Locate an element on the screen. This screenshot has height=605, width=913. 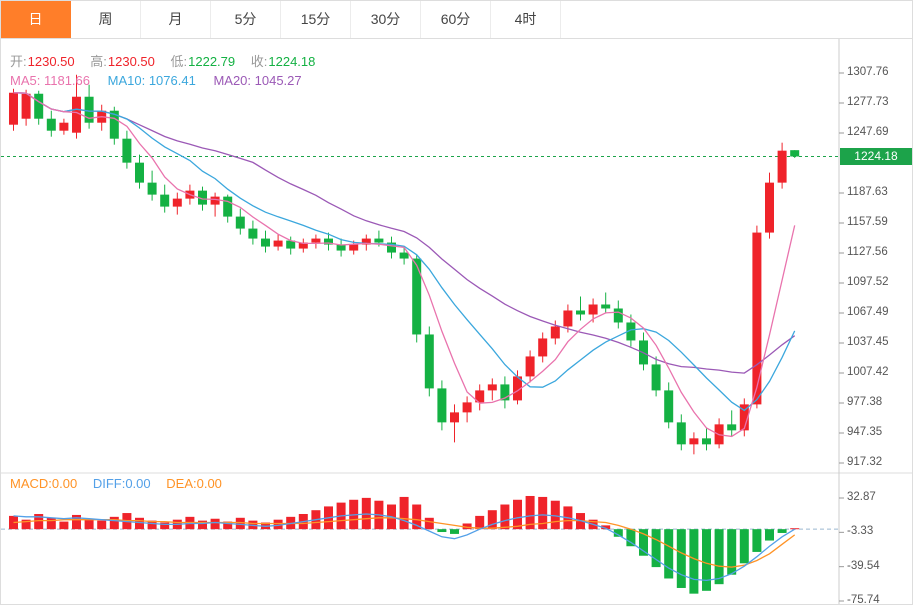
ma-info-row: MA5: 1181.66 MA10: 1076.41 MA20: 1045.27 is located at coordinates (156, 80).